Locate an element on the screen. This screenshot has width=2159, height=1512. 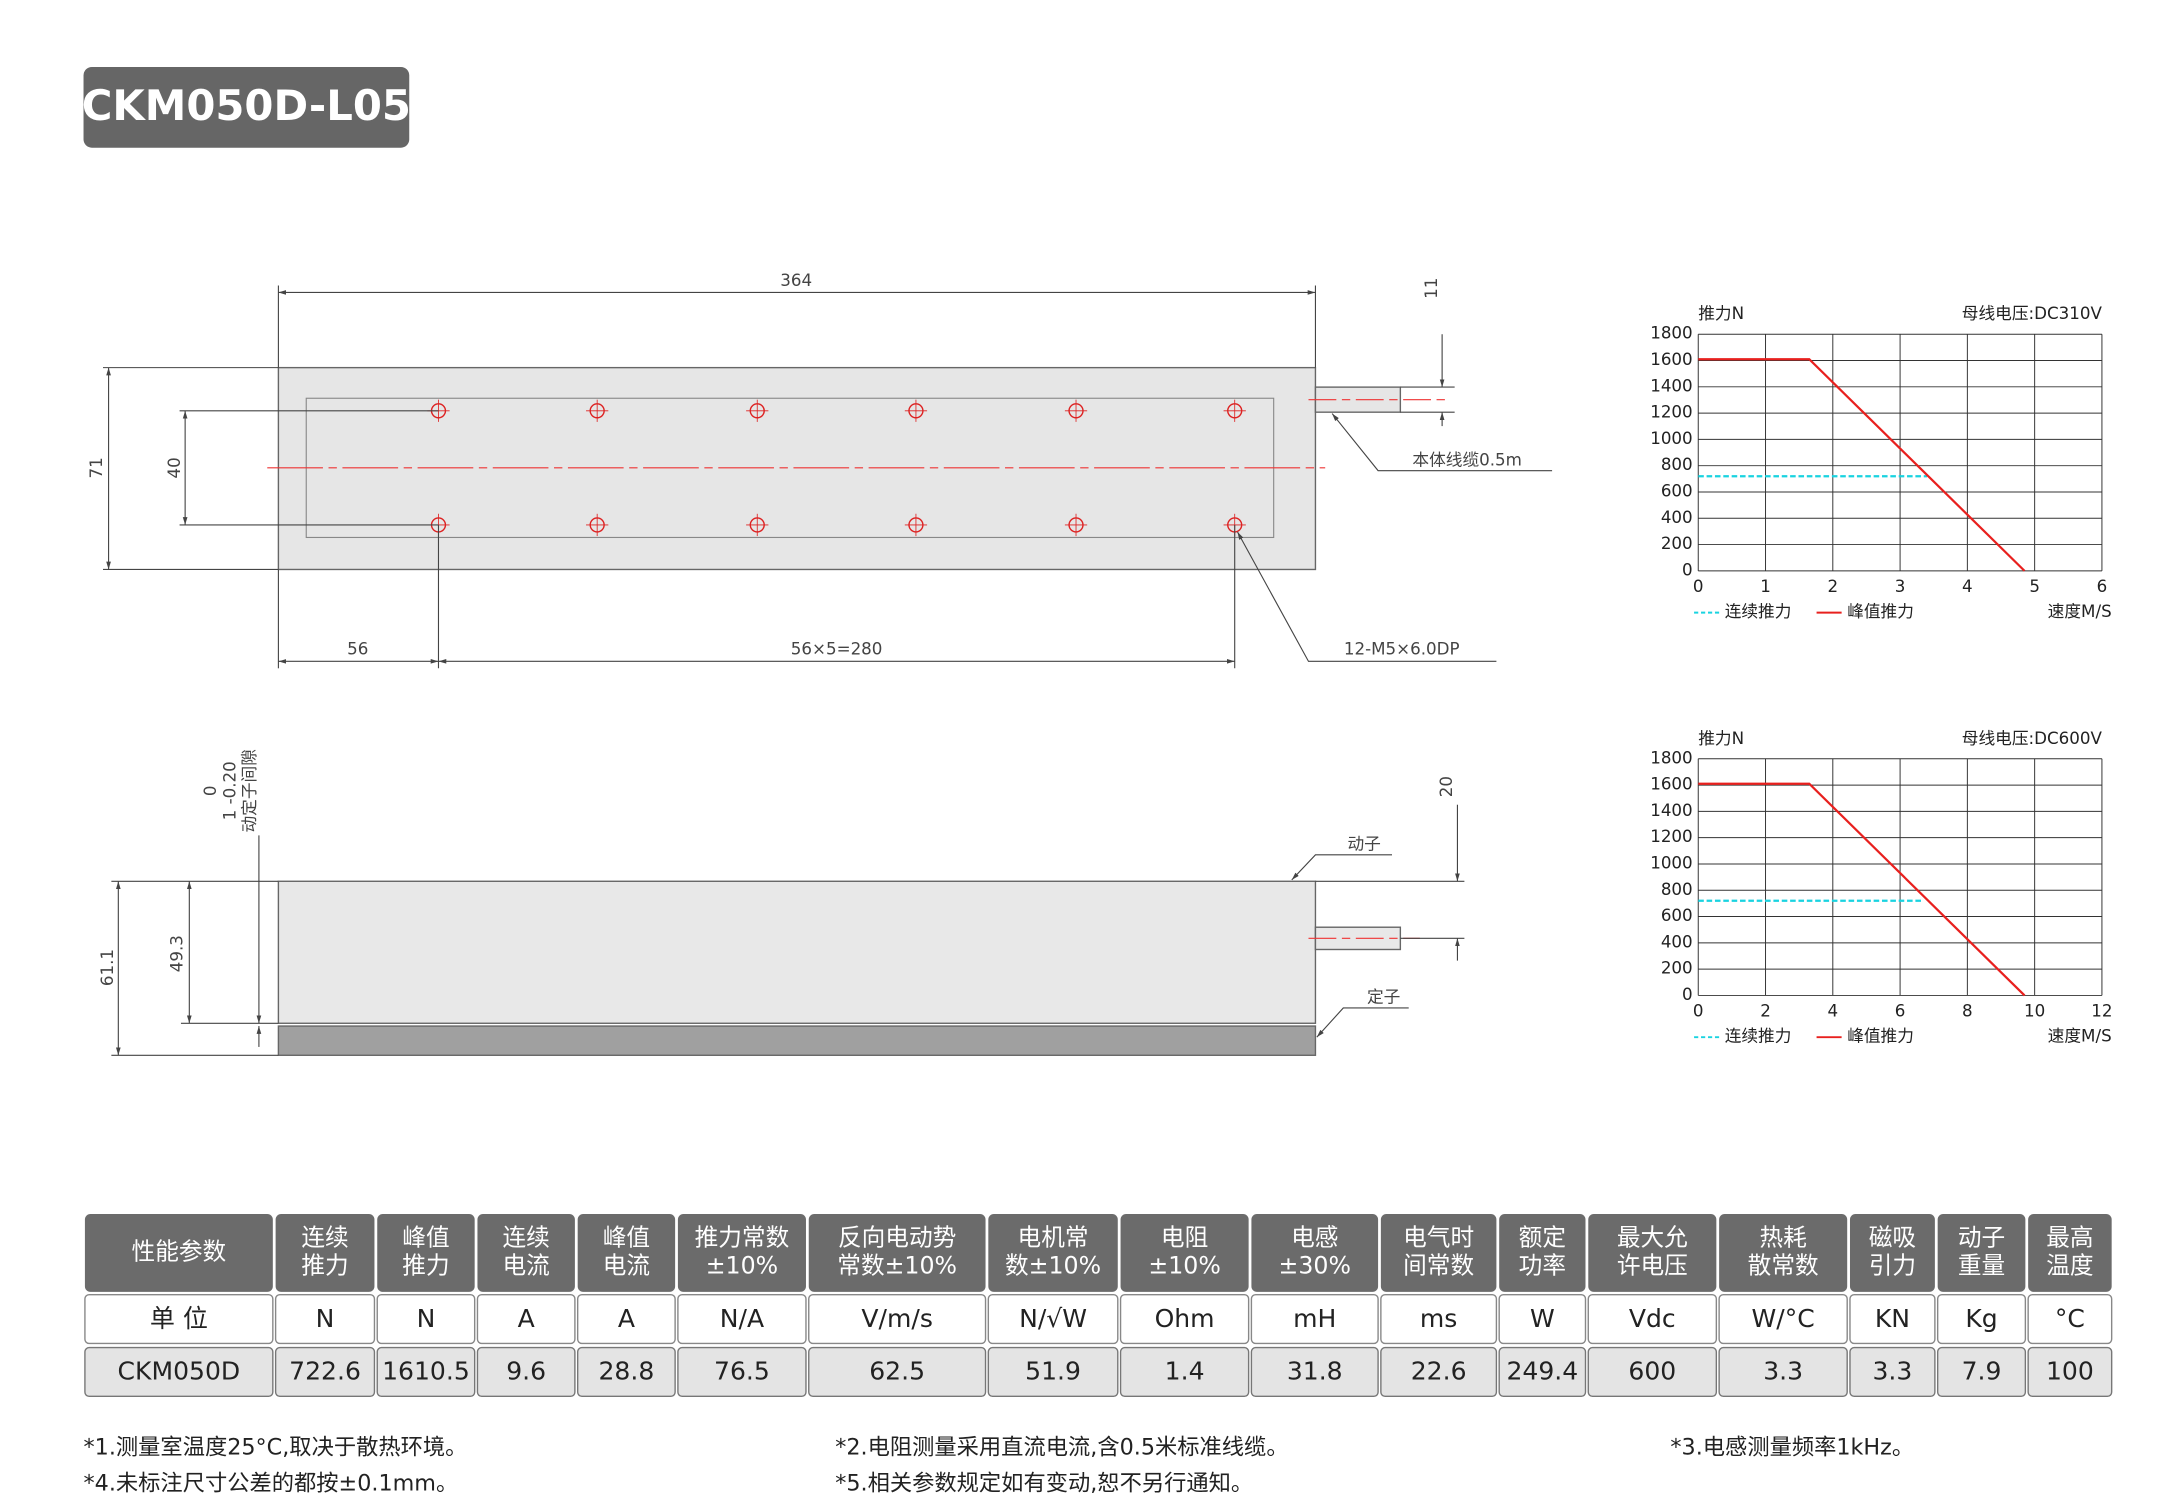
data-text: 51.9 is located at coordinates (1053, 1371).